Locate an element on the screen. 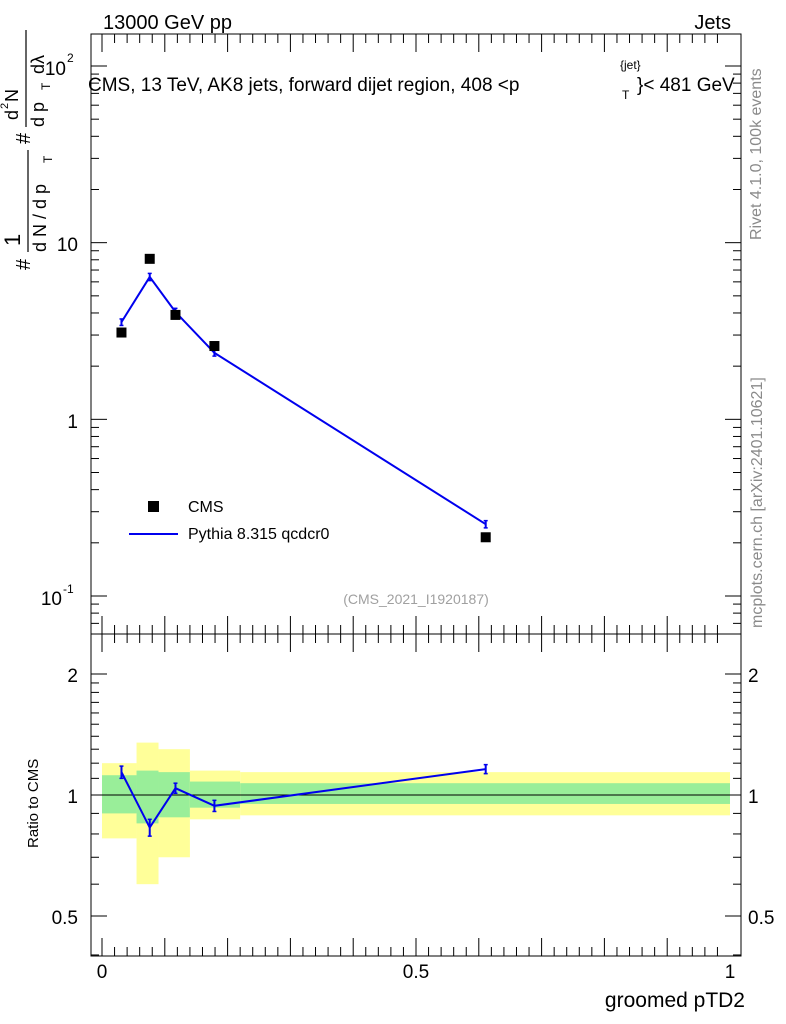 The image size is (786, 1024). main-y-axis-label: # 1 d N / d p T # d 2 N d p T dλ is located at coordinates (27, 150).